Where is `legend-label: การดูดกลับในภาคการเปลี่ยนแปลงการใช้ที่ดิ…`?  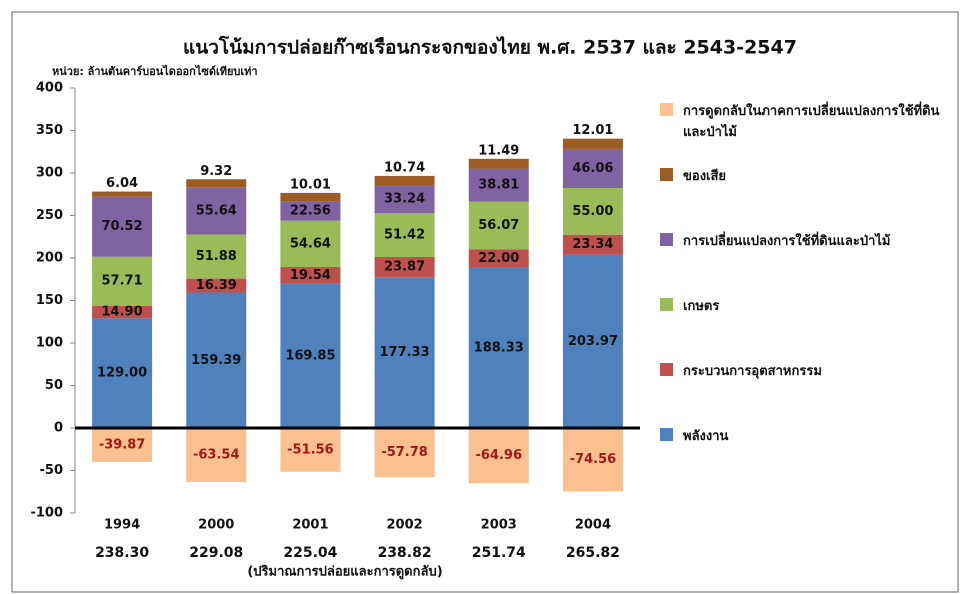 legend-label: การดูดกลับในภาคการเปลี่ยนแปลงการใช้ที่ดิ… is located at coordinates (811, 122).